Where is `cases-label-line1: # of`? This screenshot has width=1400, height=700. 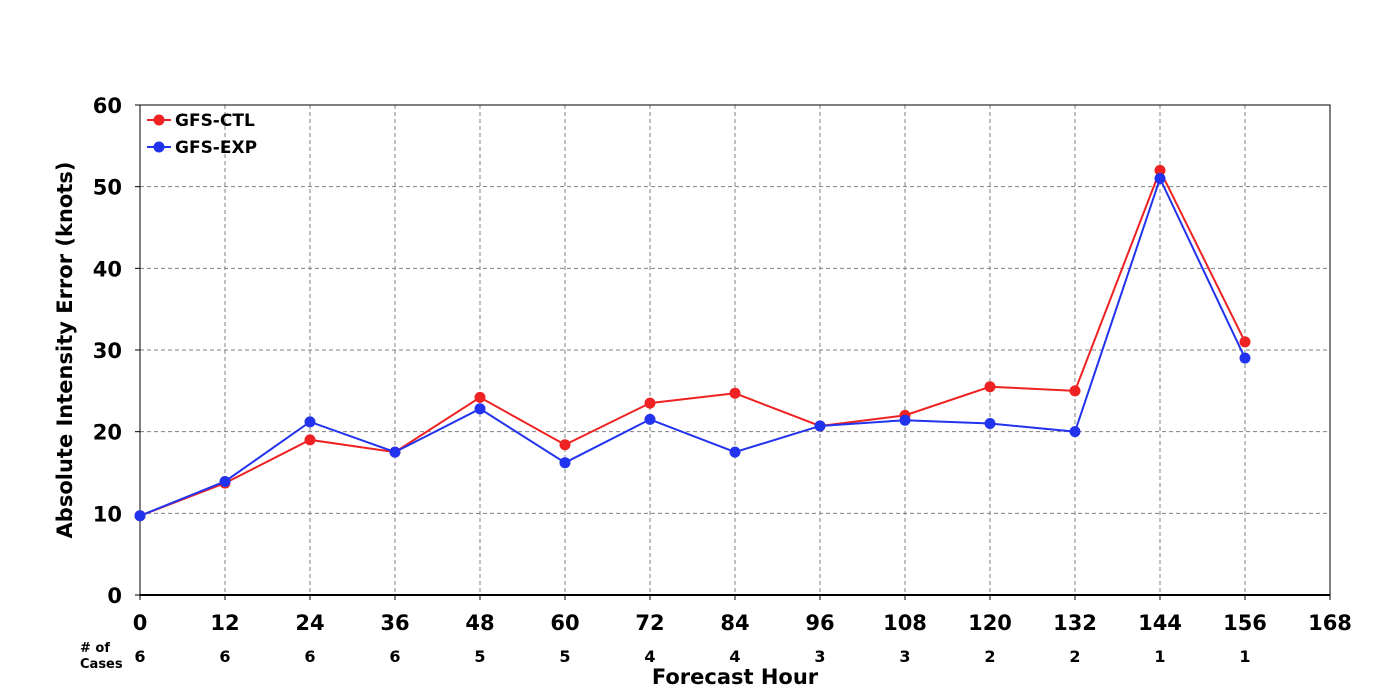
cases-label-line1: # of is located at coordinates (95, 648).